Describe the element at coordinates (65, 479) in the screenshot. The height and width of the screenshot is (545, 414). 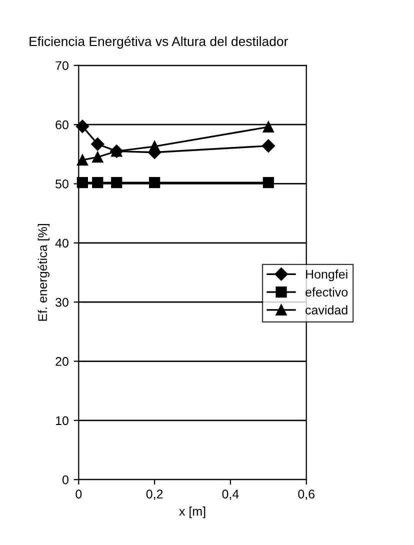
I see `y-tick-label: 0` at that location.